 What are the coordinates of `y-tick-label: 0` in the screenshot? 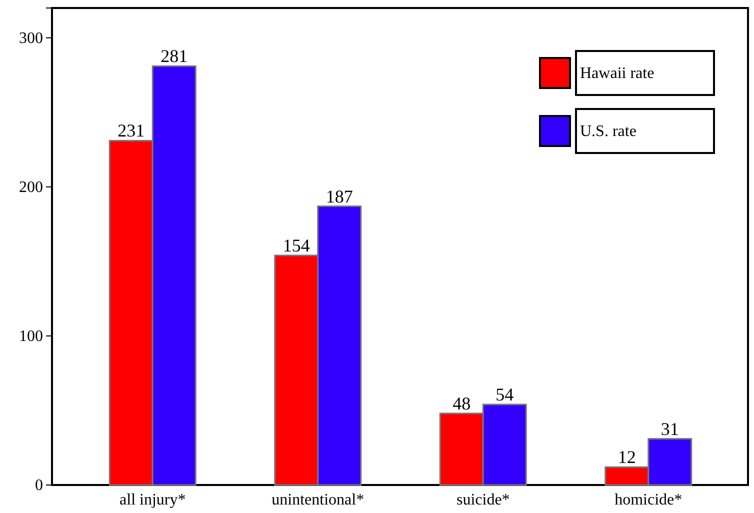 It's located at (39, 485).